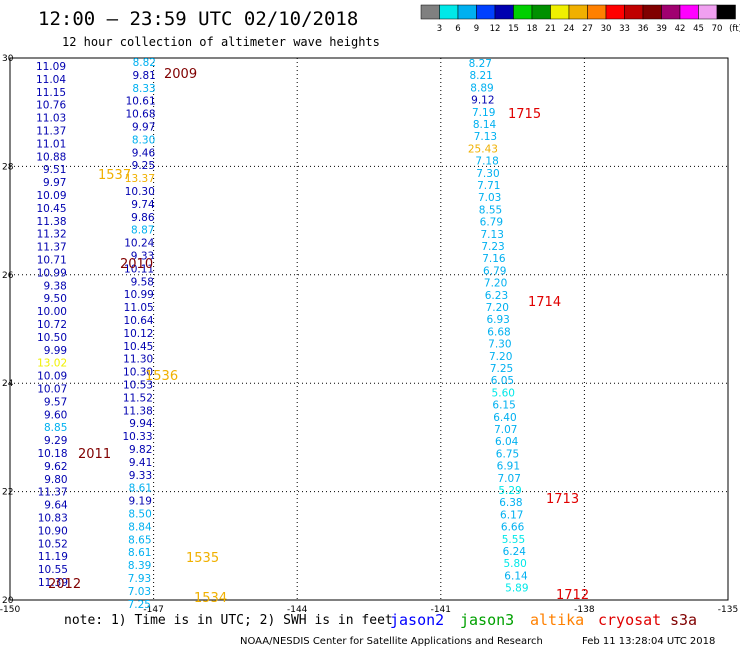 This screenshot has width=740, height=650. What do you see at coordinates (417, 620) in the screenshot?
I see `satellite-legend-item: jason2` at bounding box center [417, 620].